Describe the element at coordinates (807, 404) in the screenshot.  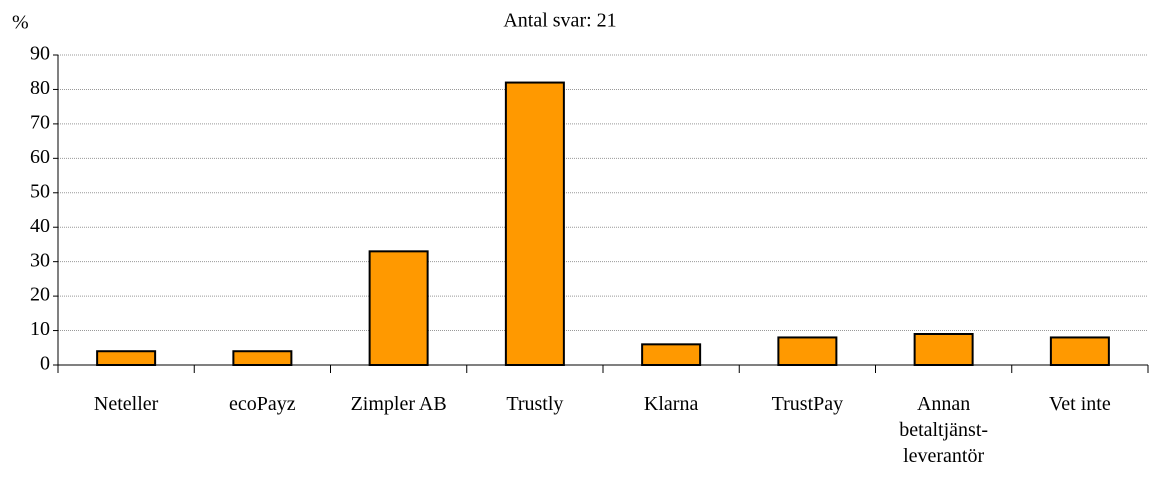
I see `x-tick-label: TrustPay` at that location.